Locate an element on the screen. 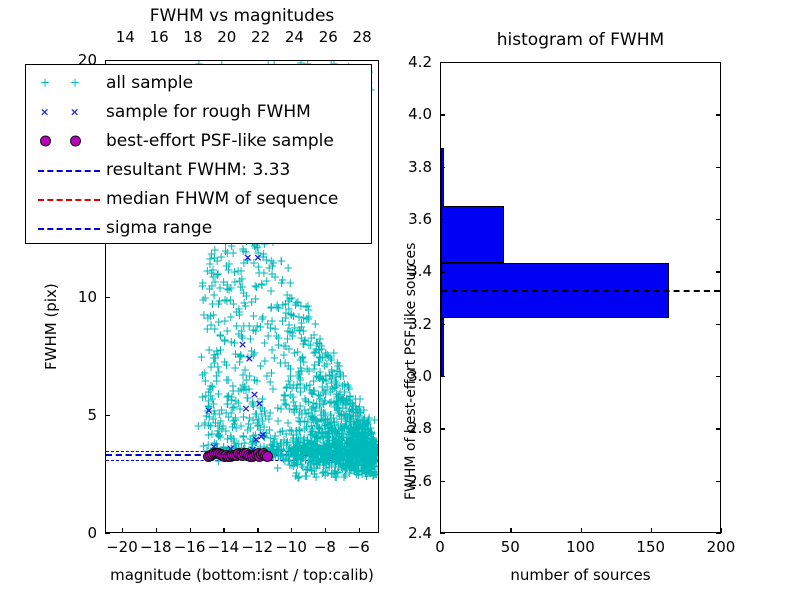 This screenshot has height=600, width=800. line-sample-icon is located at coordinates (69, 199).